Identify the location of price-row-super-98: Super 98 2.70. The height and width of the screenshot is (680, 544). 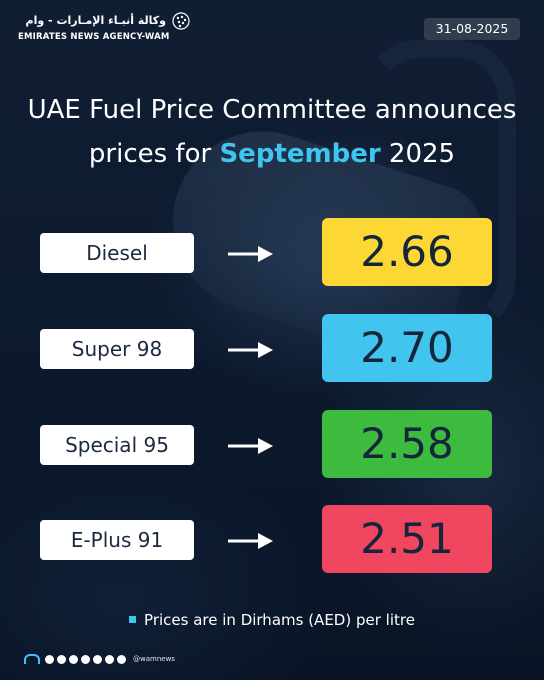
(272, 348).